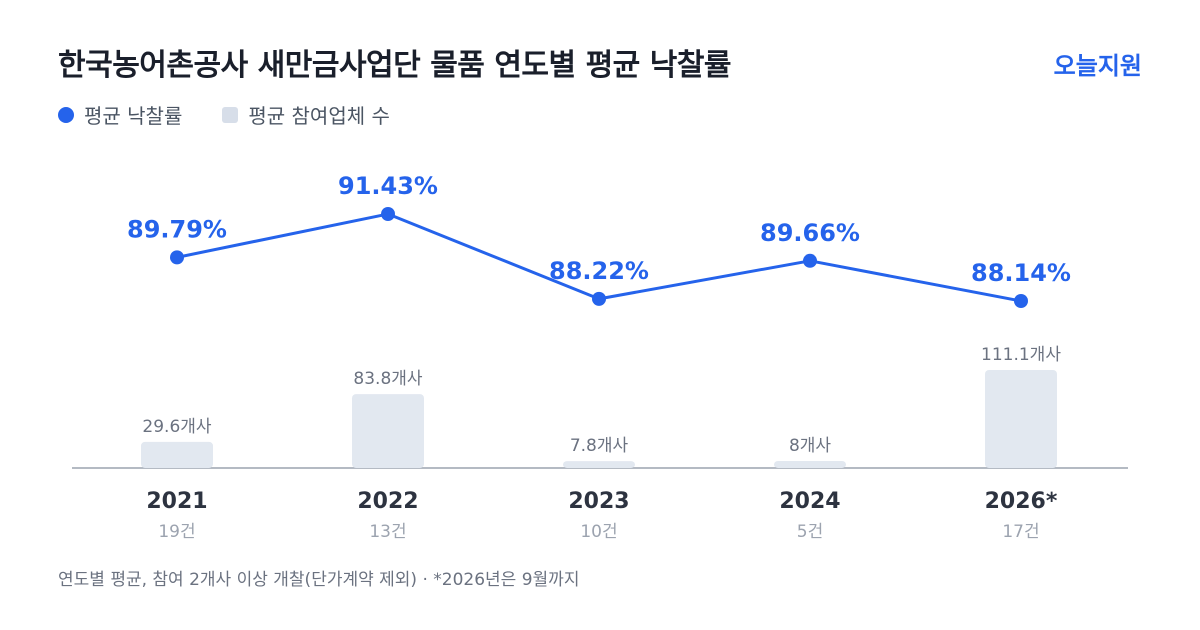 The height and width of the screenshot is (630, 1200). I want to click on brand-logo: 오늘지원, so click(1097, 66).